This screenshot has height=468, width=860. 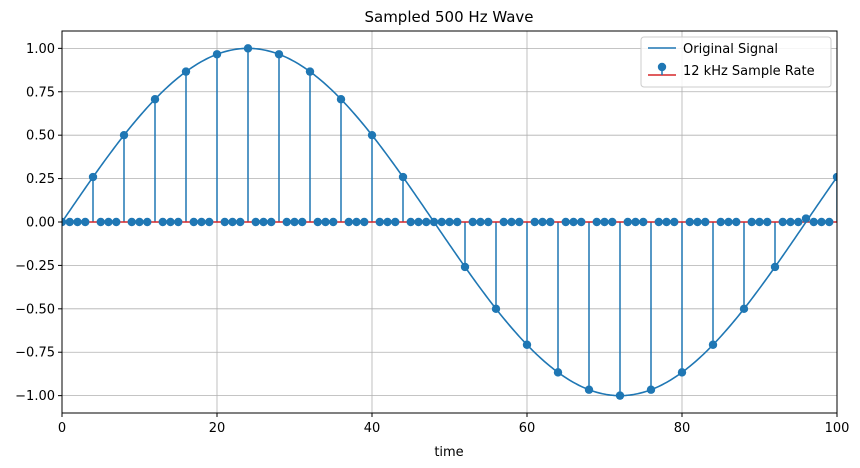 What do you see at coordinates (662, 67) in the screenshot?
I see `legend-marker-swatch` at bounding box center [662, 67].